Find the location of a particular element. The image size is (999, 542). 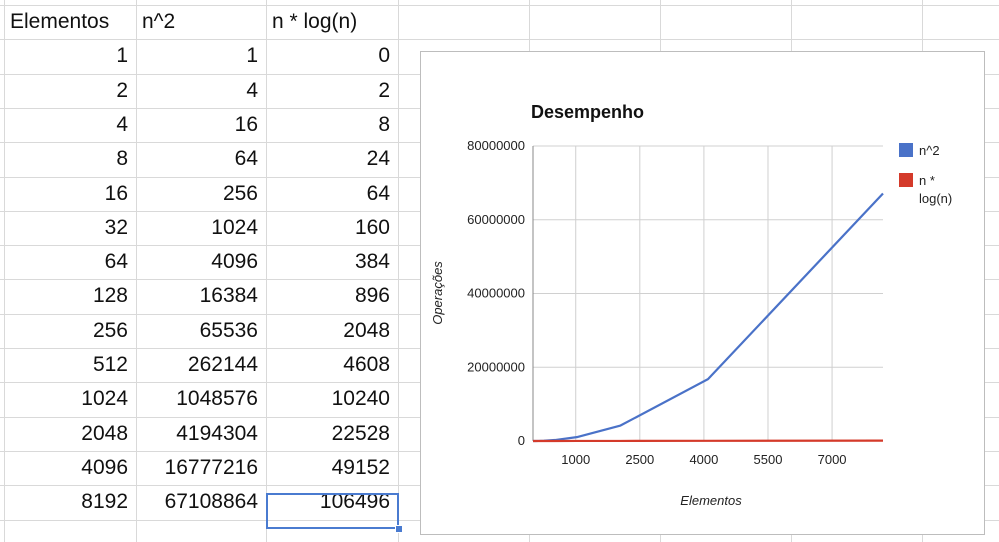

table-cell: 4608 is located at coordinates (366, 364).